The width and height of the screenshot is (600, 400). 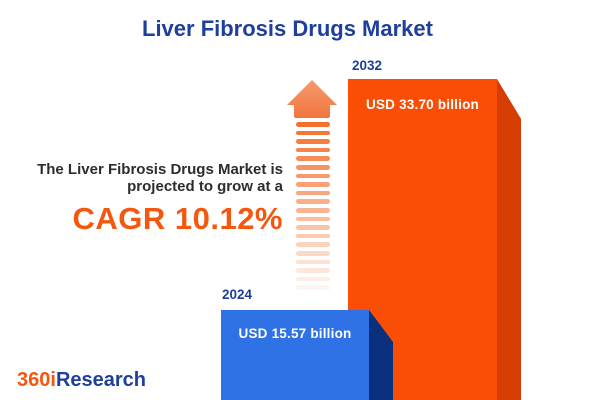 I want to click on growth-arrow-dashes, so click(x=313, y=208).